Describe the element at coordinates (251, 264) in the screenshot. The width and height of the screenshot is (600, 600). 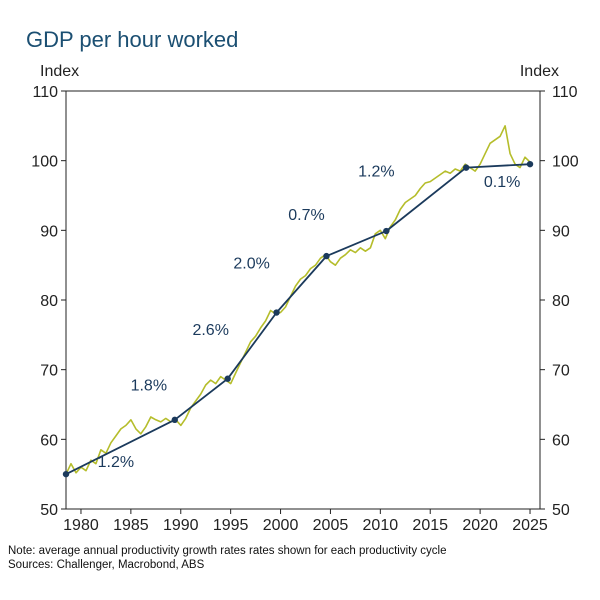
I see `cycle-growth-label: 2.0%` at that location.